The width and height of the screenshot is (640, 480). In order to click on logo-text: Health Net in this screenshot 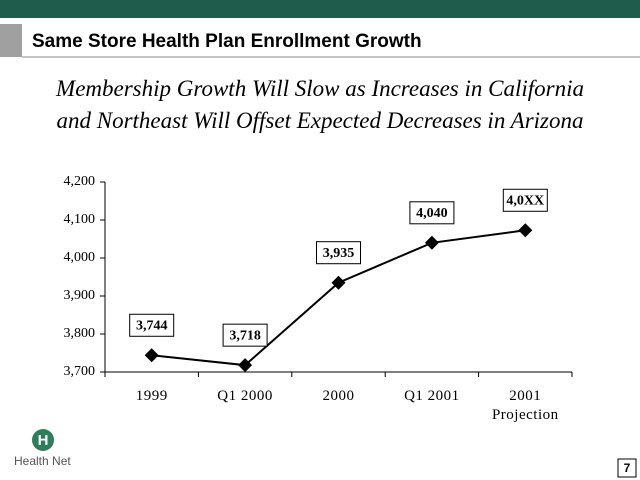, I will do `click(42, 461)`.